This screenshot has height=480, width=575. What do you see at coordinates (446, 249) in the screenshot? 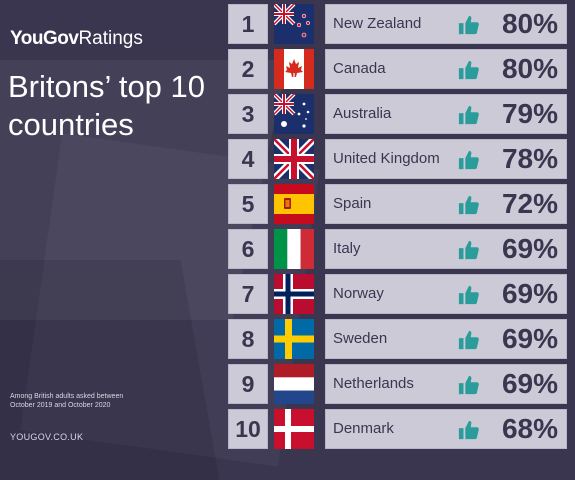
I see `rating-bar: Italy 69%` at bounding box center [446, 249].